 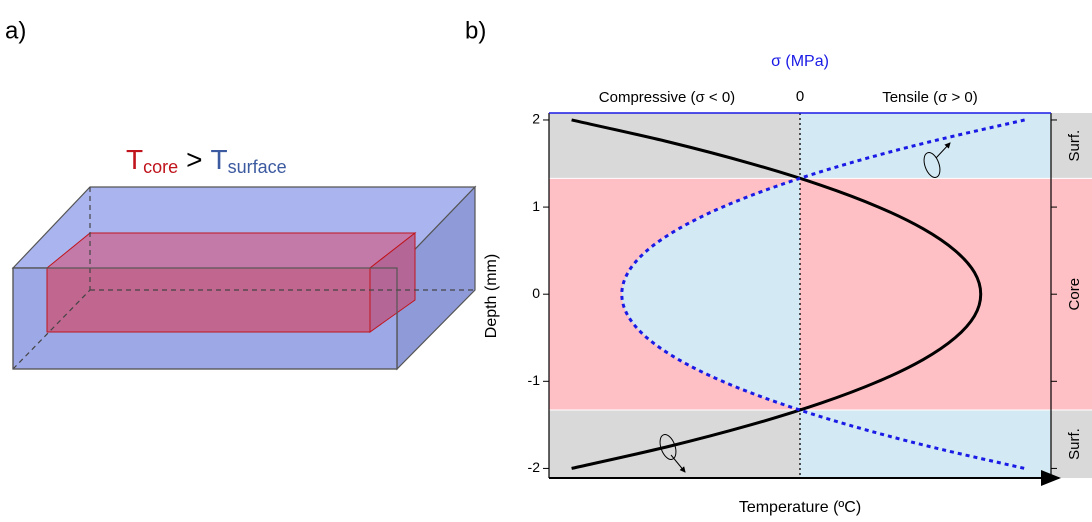 I want to click on y-tick-label: -2, so click(x=534, y=467).